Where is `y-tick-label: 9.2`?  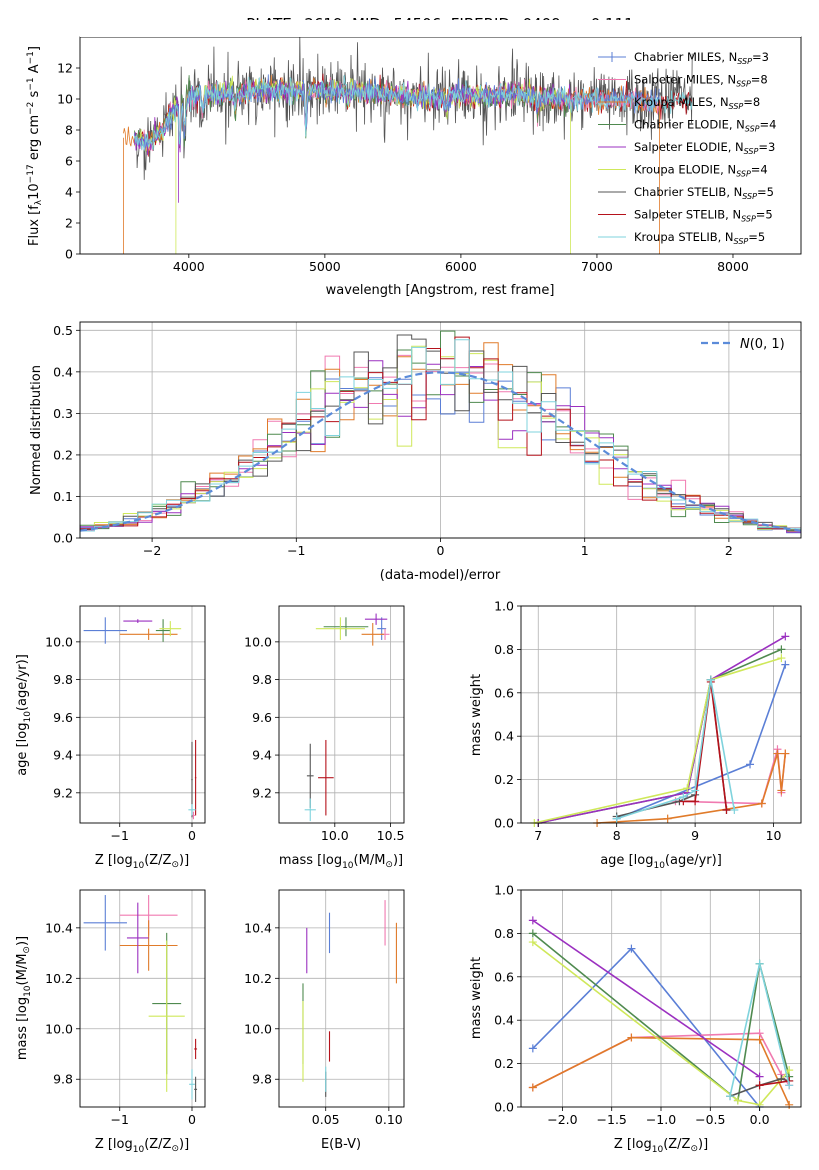 y-tick-label: 9.2 is located at coordinates (63, 792).